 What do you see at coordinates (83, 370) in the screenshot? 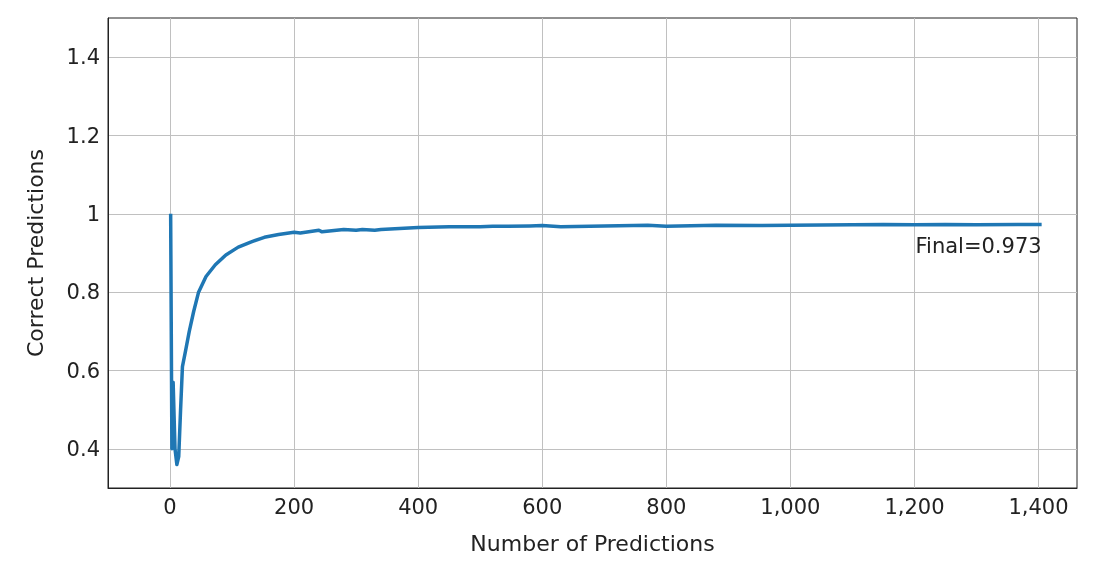
I see `y-tick-label: 0.6` at bounding box center [83, 370].